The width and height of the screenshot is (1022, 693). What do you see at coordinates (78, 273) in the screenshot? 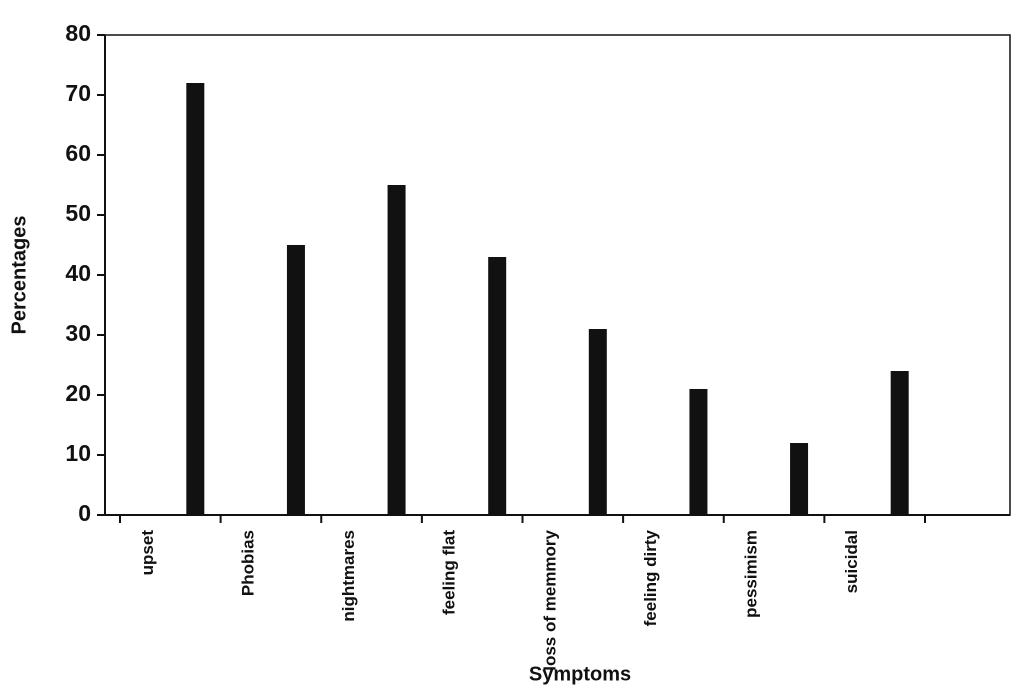
I see `y-tick-label: 40` at bounding box center [78, 273].